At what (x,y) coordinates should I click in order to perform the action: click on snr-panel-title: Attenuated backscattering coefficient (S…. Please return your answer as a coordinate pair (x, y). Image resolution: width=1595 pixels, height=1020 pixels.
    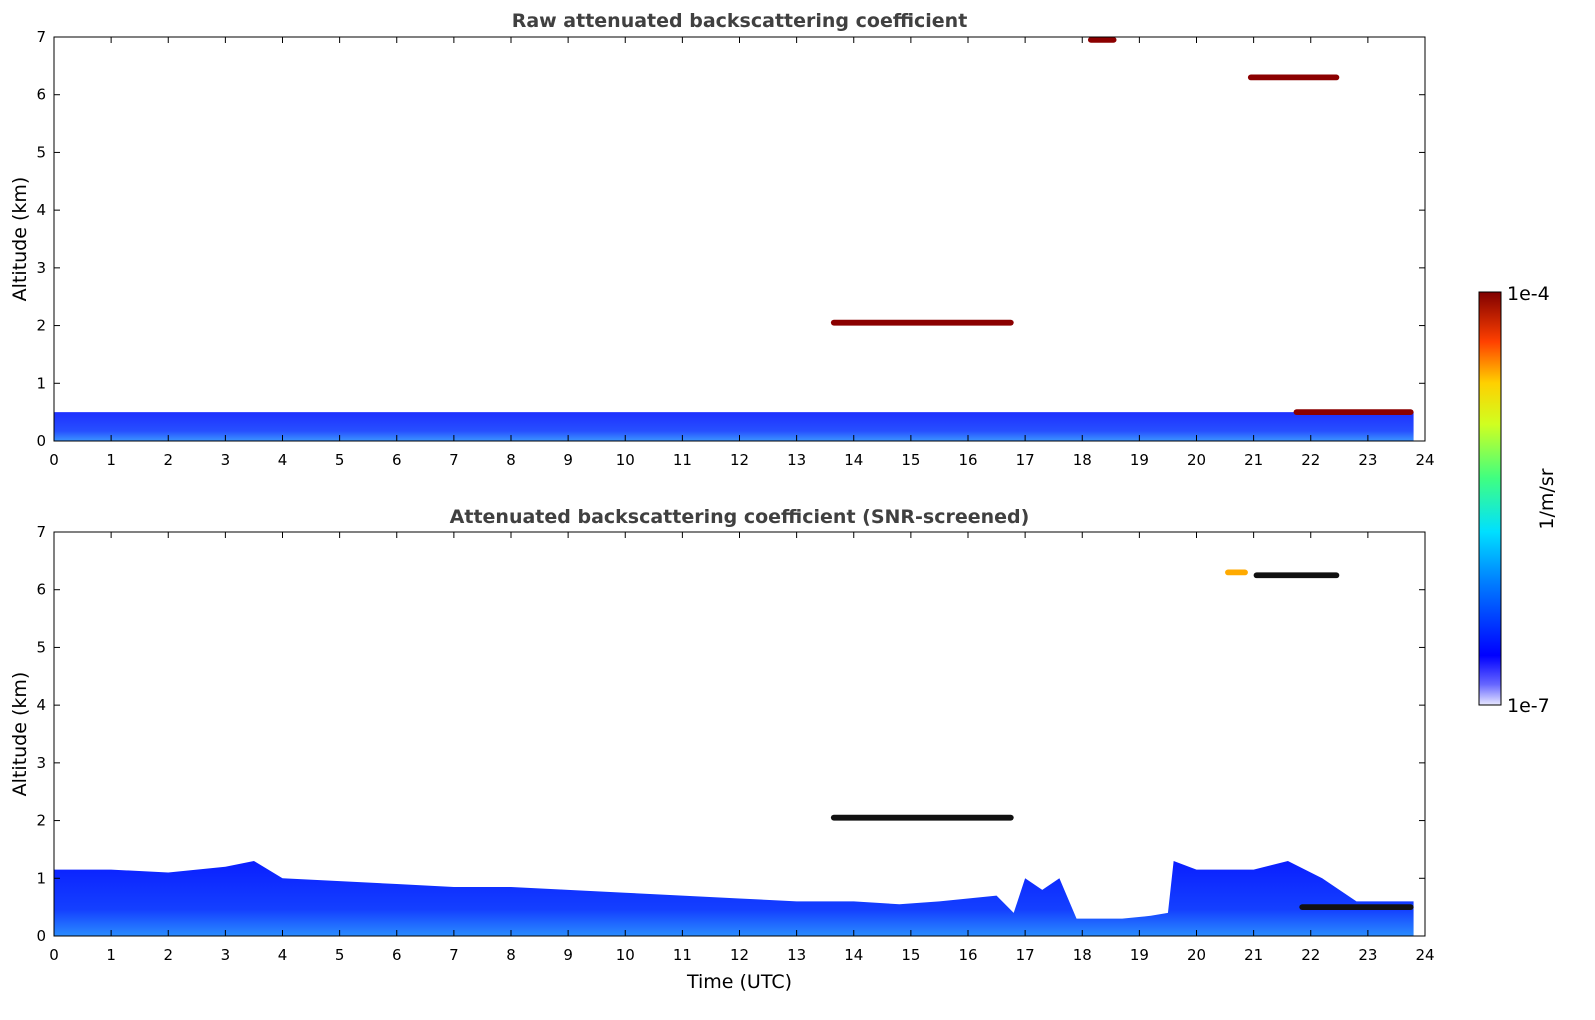
    Looking at the image, I should click on (740, 517).